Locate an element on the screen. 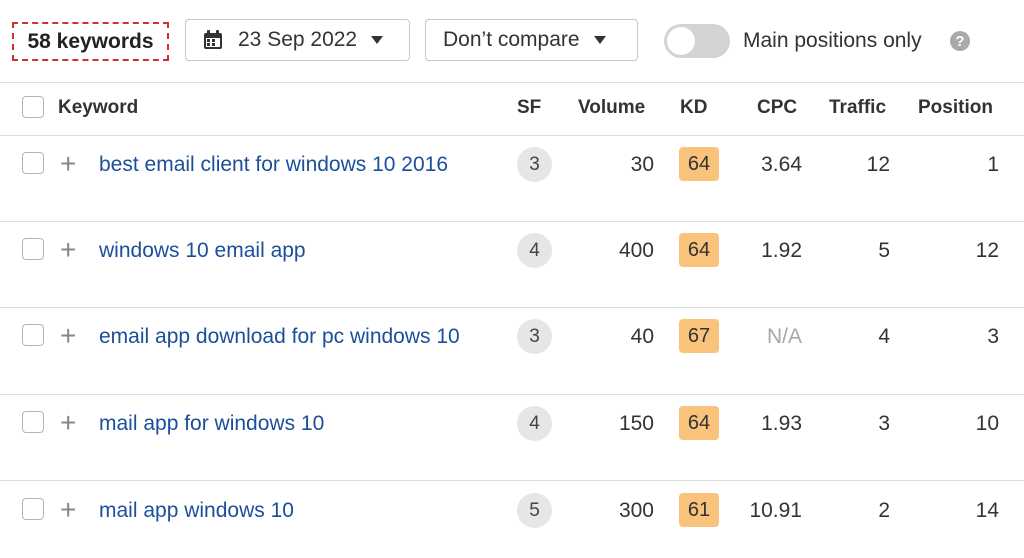  divider is located at coordinates (512, 82).